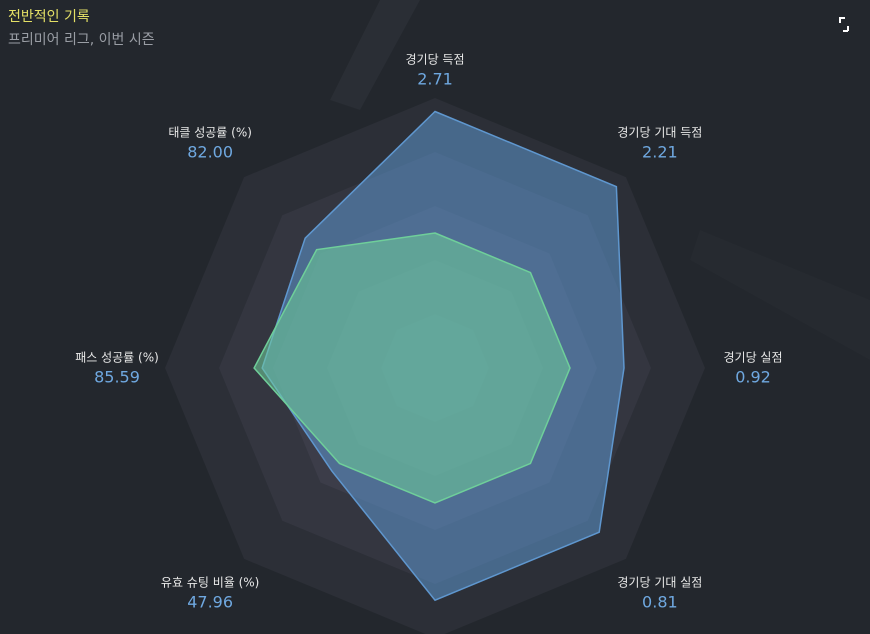  Describe the element at coordinates (49, 17) in the screenshot. I see `chart-title: 전반적인 기록` at that location.